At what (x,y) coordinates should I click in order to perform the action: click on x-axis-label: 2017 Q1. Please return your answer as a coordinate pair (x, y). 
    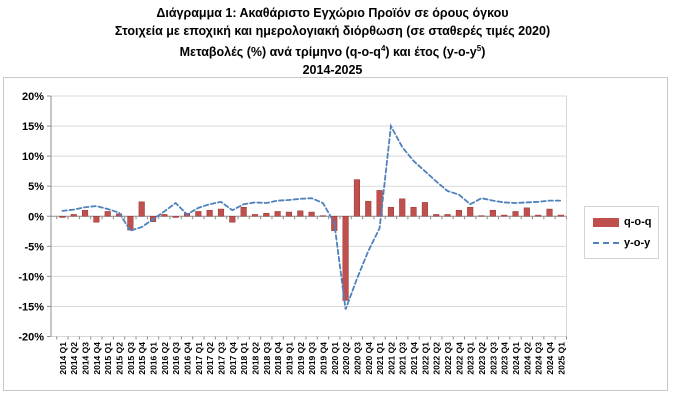
    Looking at the image, I should click on (199, 358).